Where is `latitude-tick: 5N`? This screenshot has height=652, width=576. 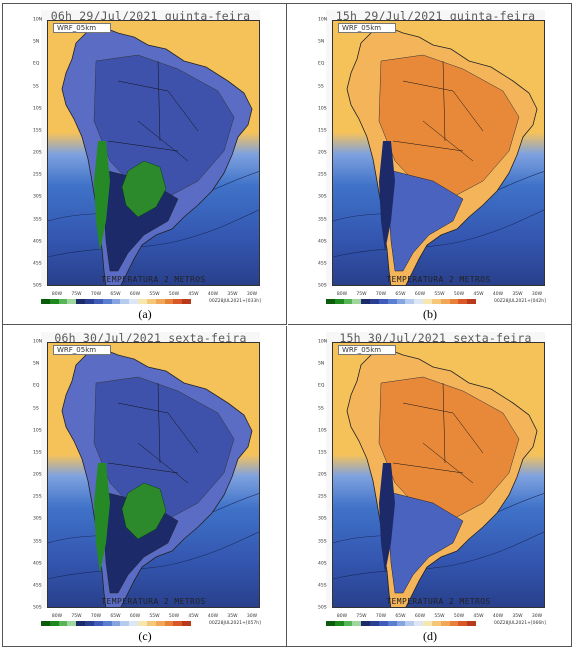 latitude-tick: 5N is located at coordinates (36, 364).